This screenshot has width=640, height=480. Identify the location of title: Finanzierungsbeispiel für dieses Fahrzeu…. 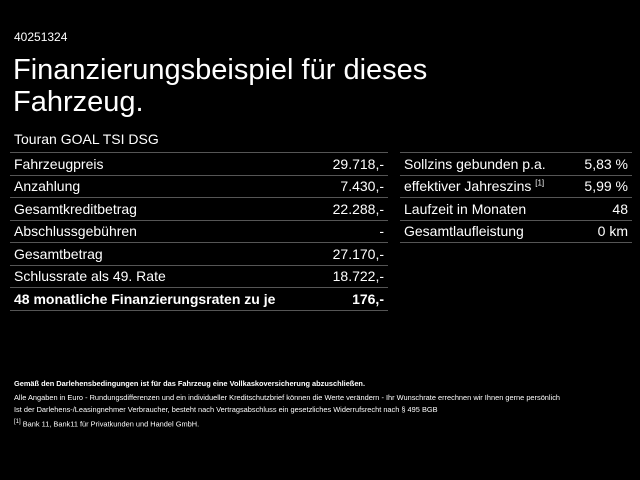
(220, 86).